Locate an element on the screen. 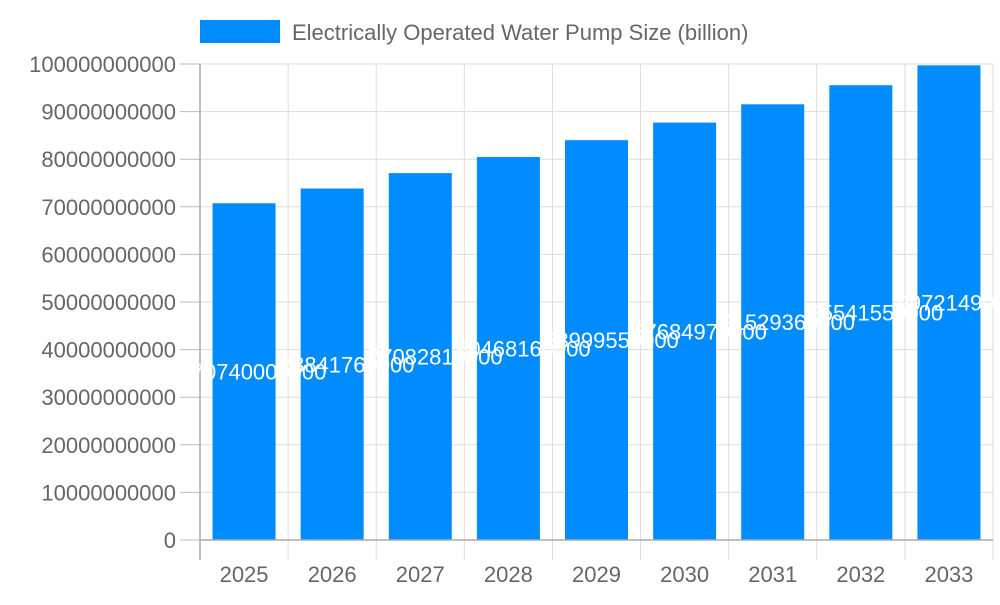 The height and width of the screenshot is (605, 1000). y-tick-label: 60000000000 is located at coordinates (108, 254).